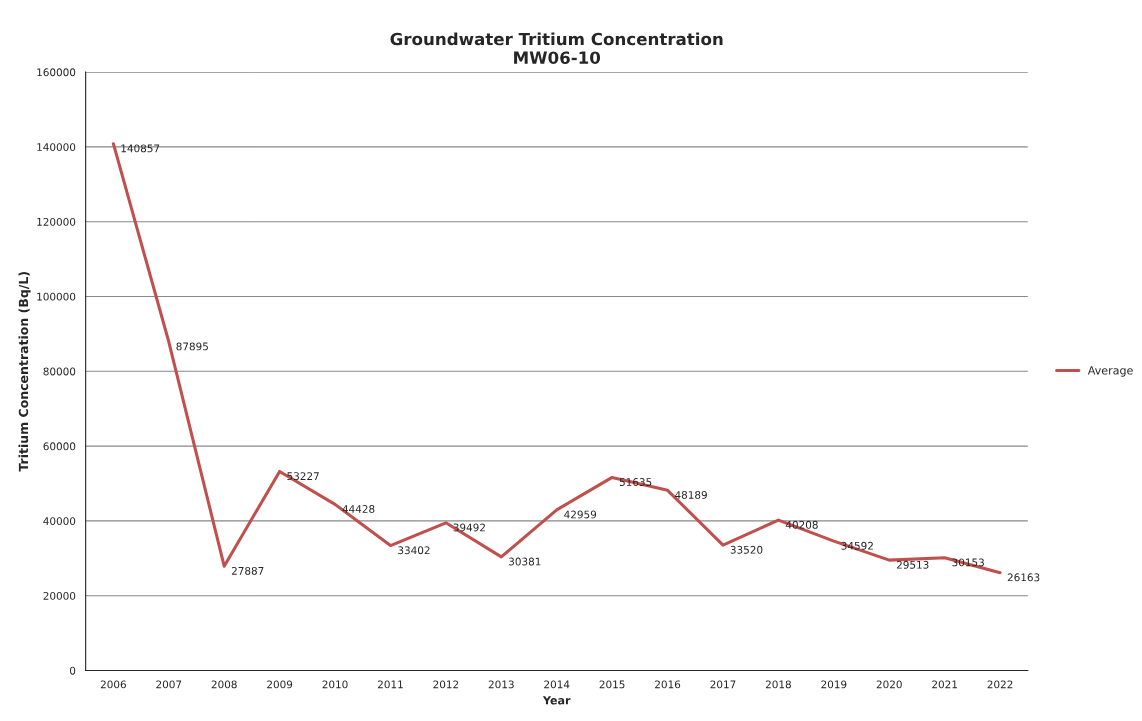 This screenshot has height=721, width=1142. What do you see at coordinates (1000, 684) in the screenshot?
I see `x-tick-label: 2022` at bounding box center [1000, 684].